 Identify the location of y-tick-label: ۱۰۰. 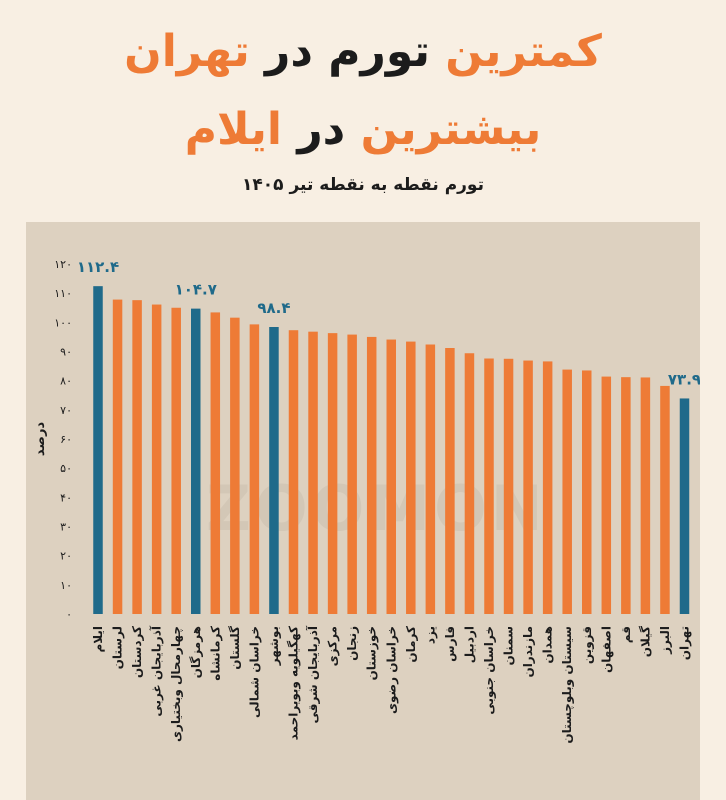
(63, 322).